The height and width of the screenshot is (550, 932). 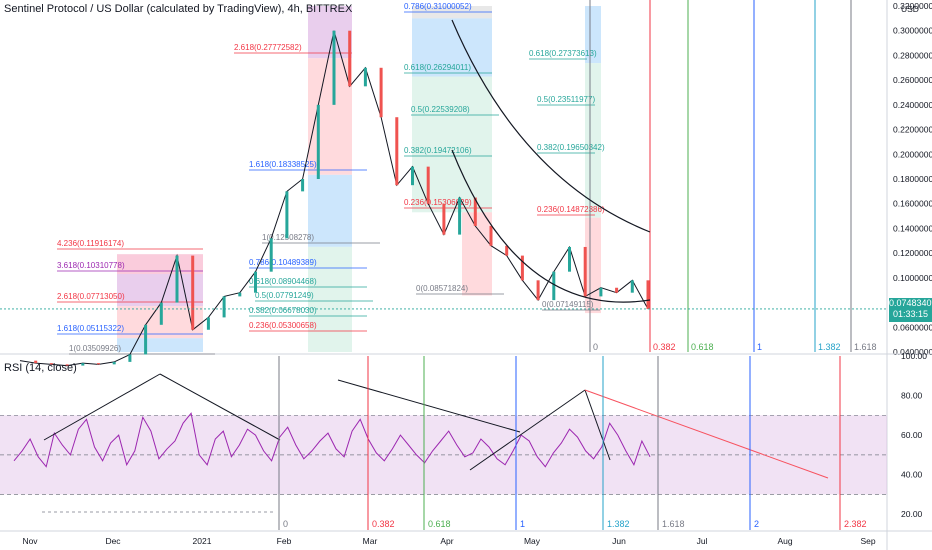 What do you see at coordinates (855, 524) in the screenshot?
I see `rsi-fib-time-label: 2.382` at bounding box center [855, 524].